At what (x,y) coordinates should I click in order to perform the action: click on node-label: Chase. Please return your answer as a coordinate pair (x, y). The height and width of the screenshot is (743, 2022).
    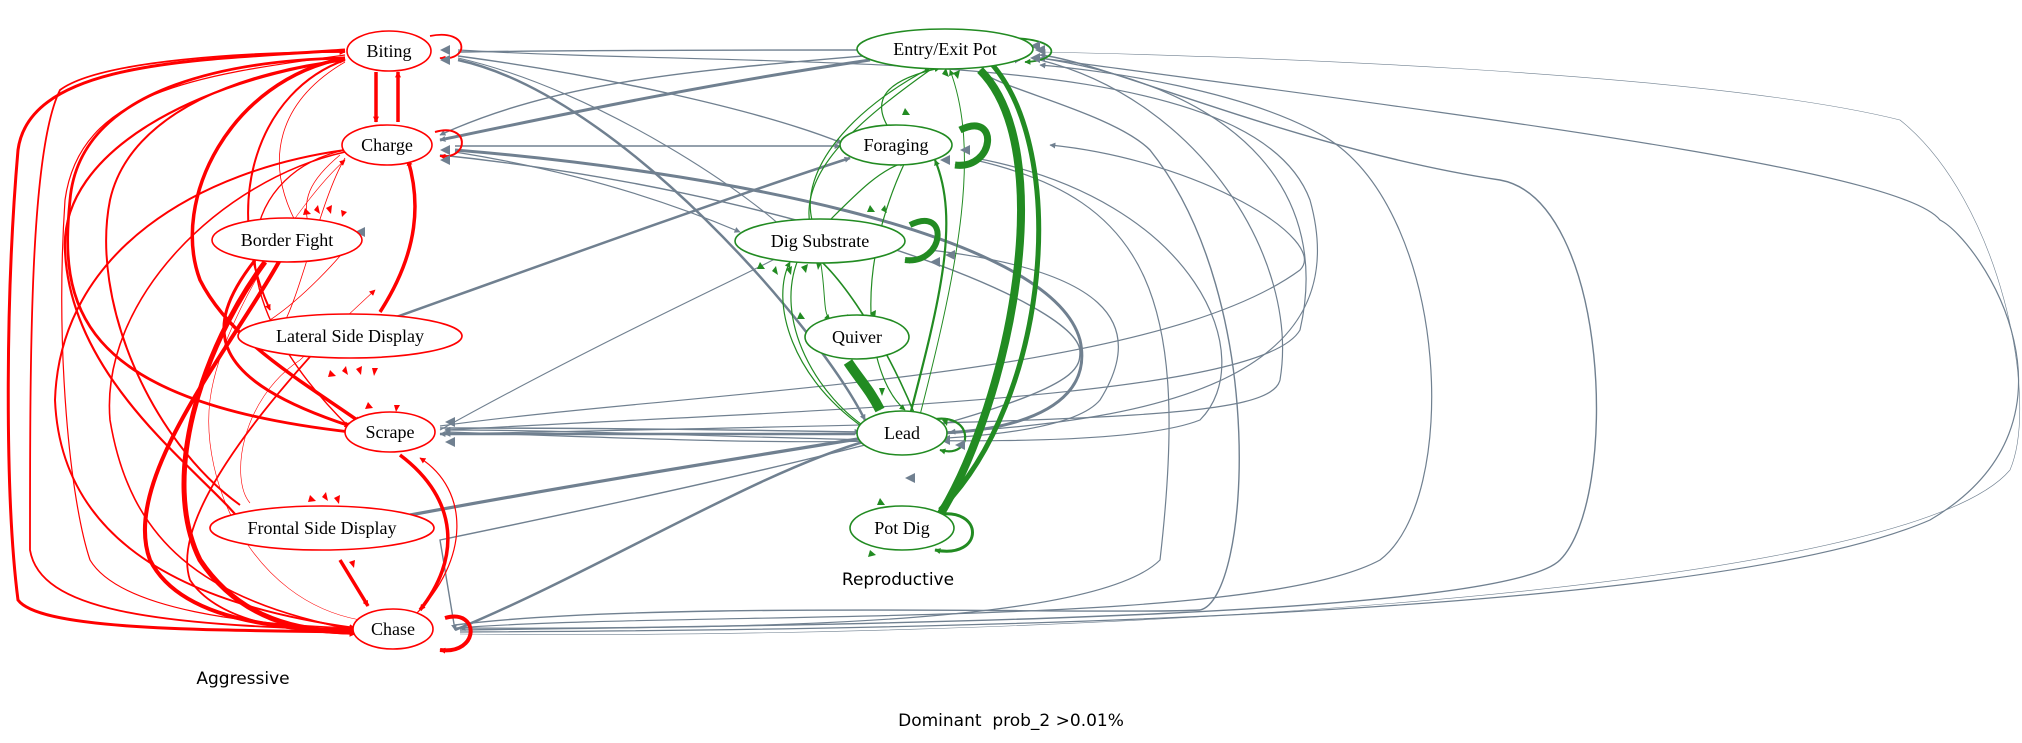
    Looking at the image, I should click on (393, 629).